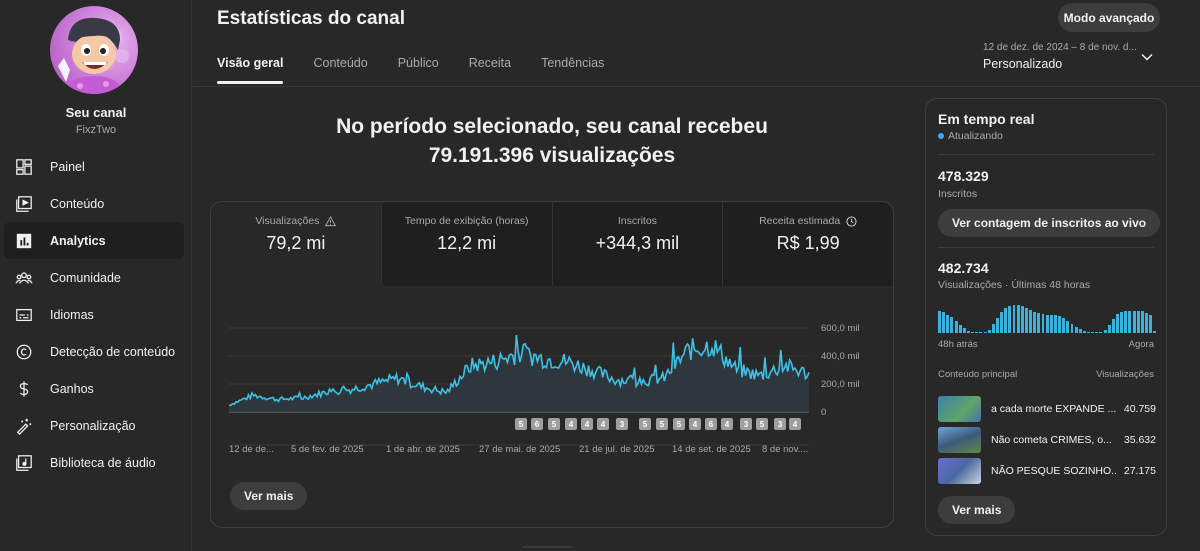 This screenshot has height=551, width=1200. I want to click on audio-library-icon, so click(24, 463).